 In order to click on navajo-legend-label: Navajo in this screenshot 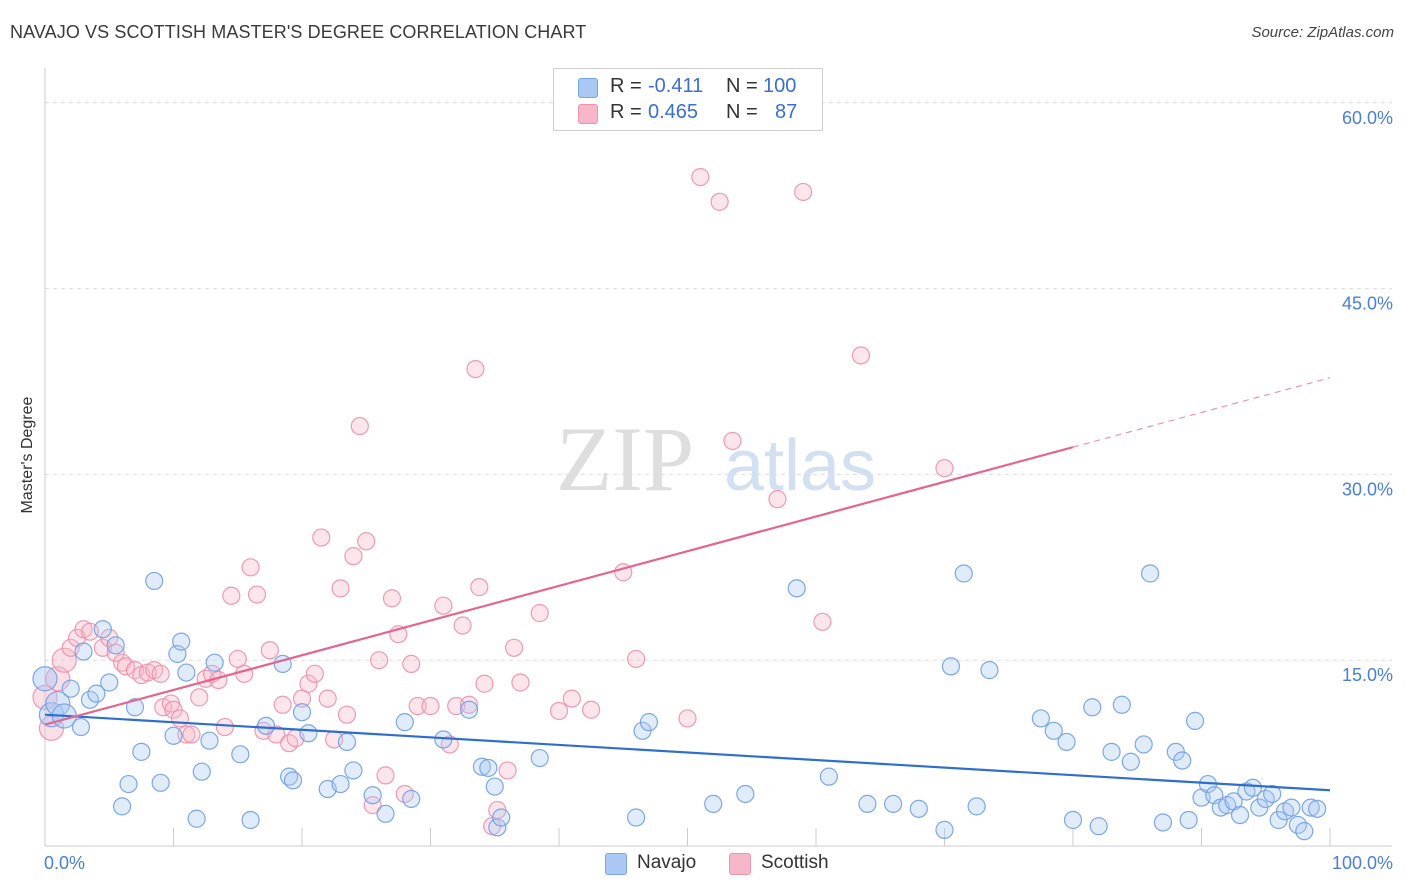, I will do `click(667, 862)`.